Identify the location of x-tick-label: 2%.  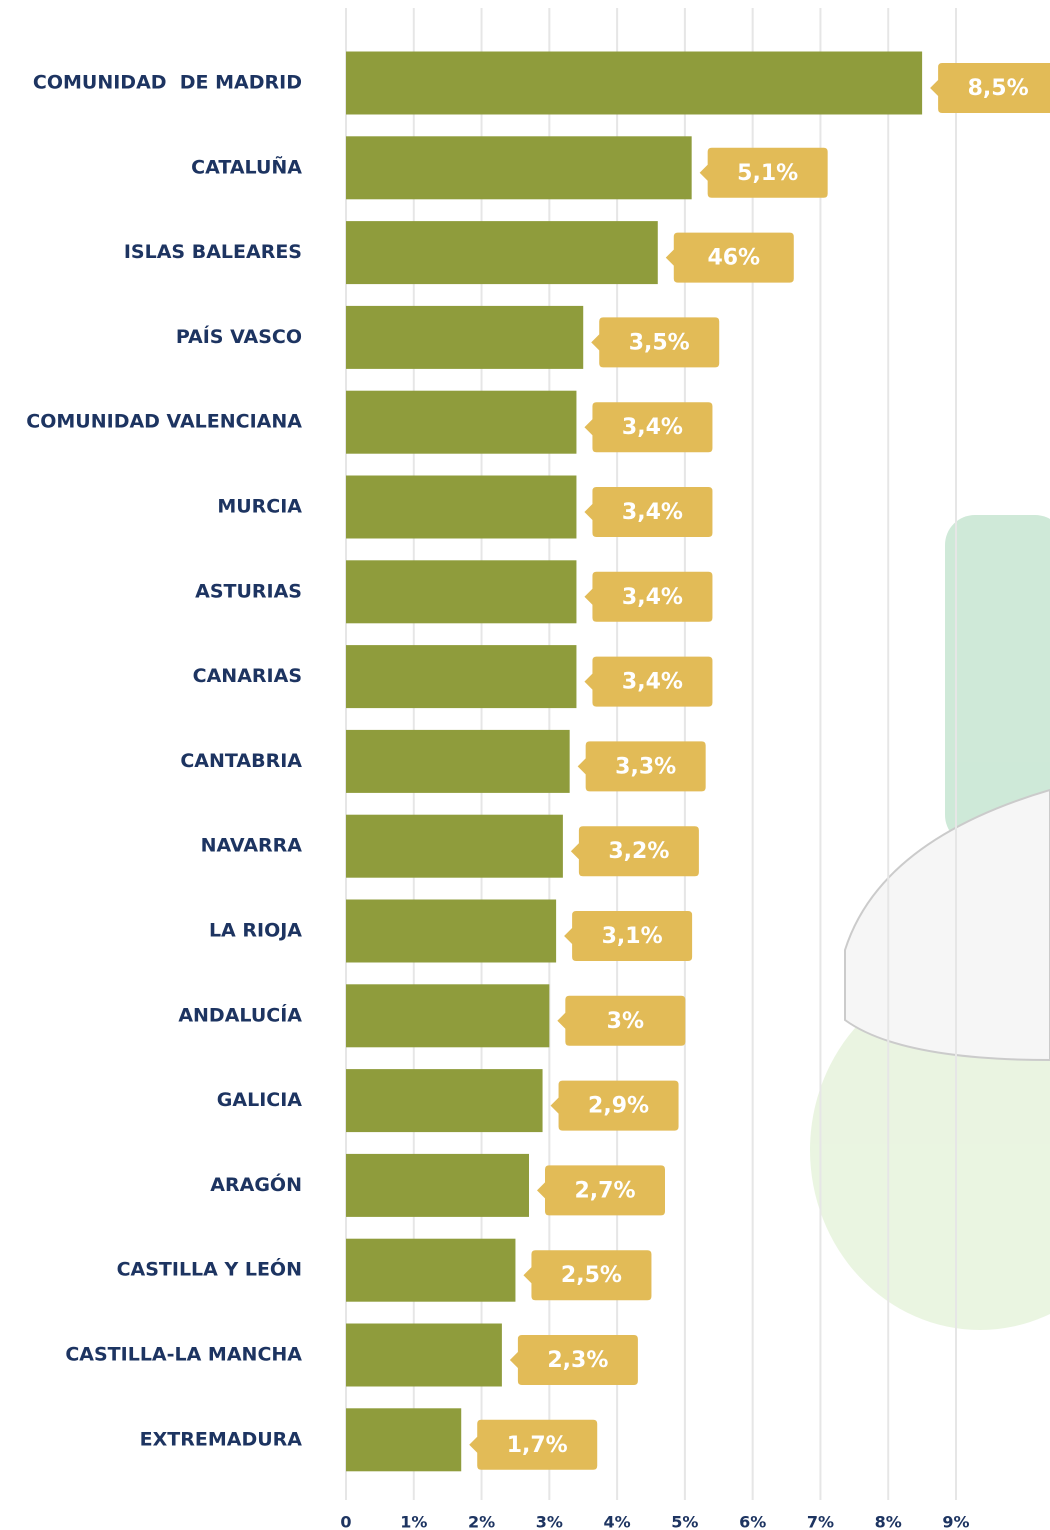
(481, 1521).